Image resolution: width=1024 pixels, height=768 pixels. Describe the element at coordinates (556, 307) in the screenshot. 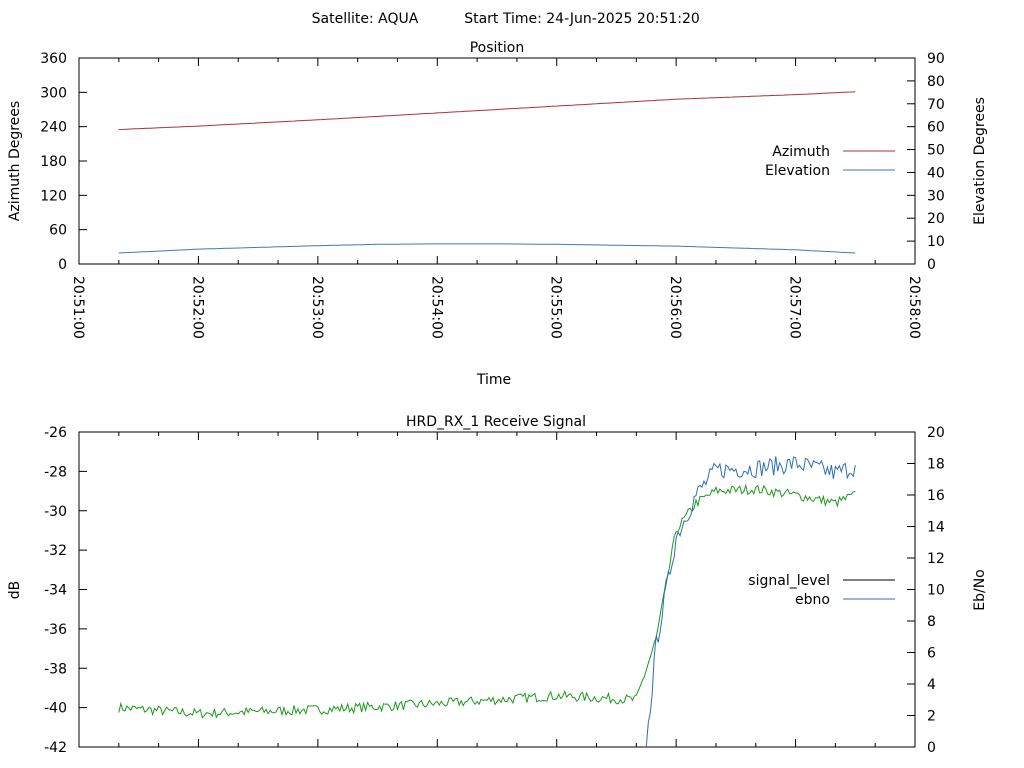

I see `position-x-tick-label: 20:55:00` at that location.